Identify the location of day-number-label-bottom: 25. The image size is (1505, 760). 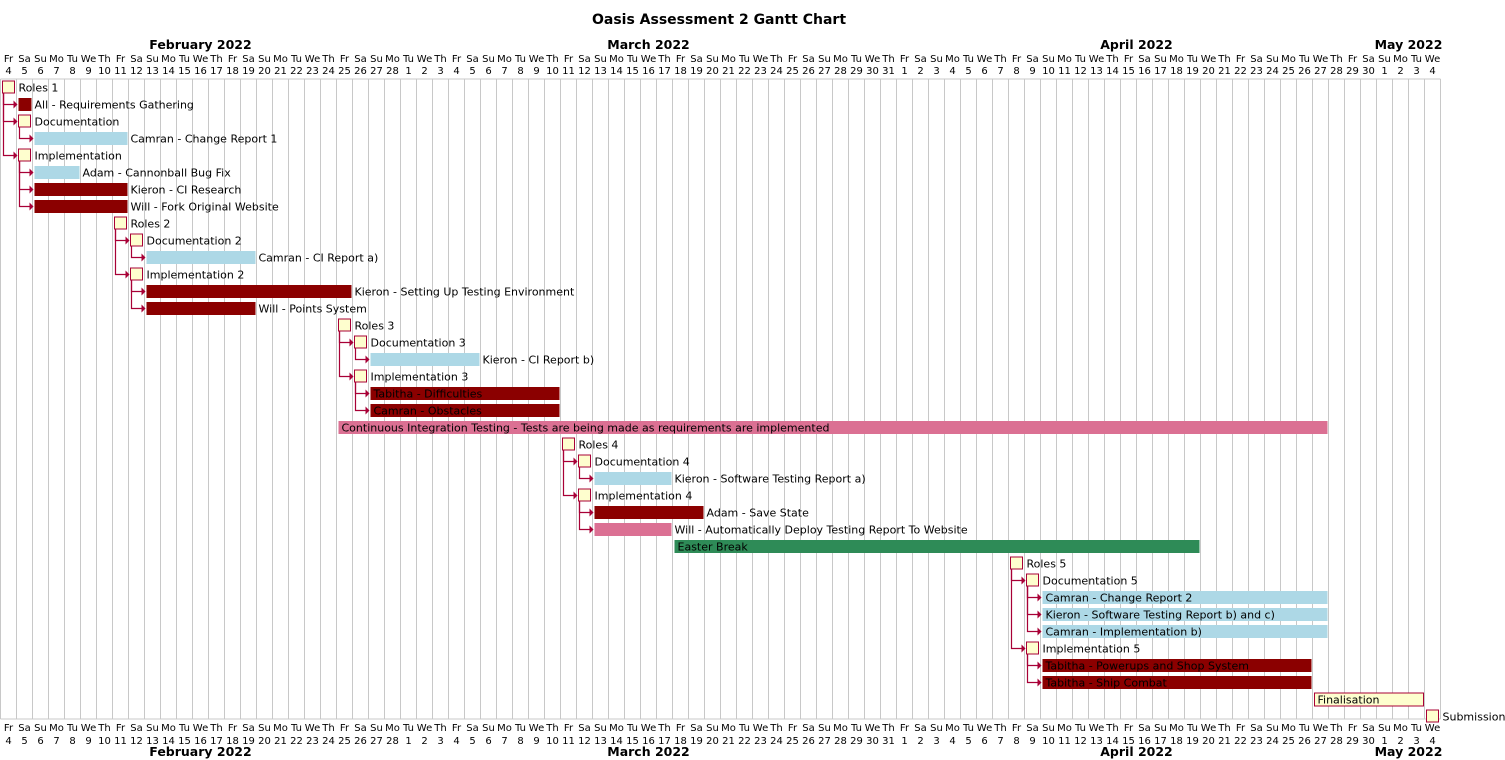
(1288, 741).